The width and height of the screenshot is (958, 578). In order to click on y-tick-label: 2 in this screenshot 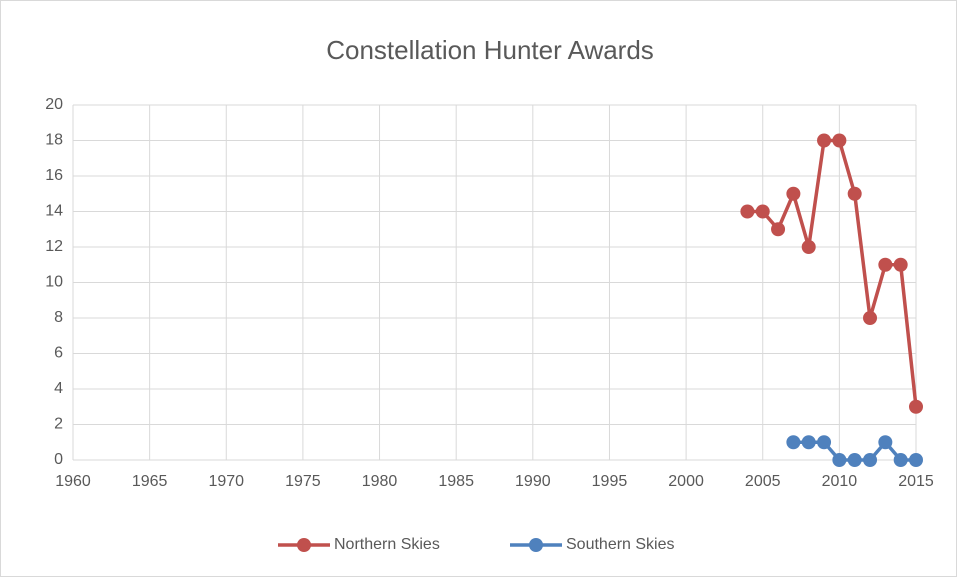, I will do `click(58, 424)`.